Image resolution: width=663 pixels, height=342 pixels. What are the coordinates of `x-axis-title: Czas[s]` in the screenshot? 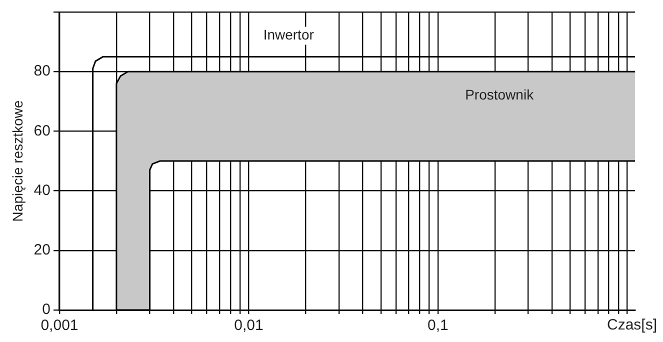 It's located at (631, 325).